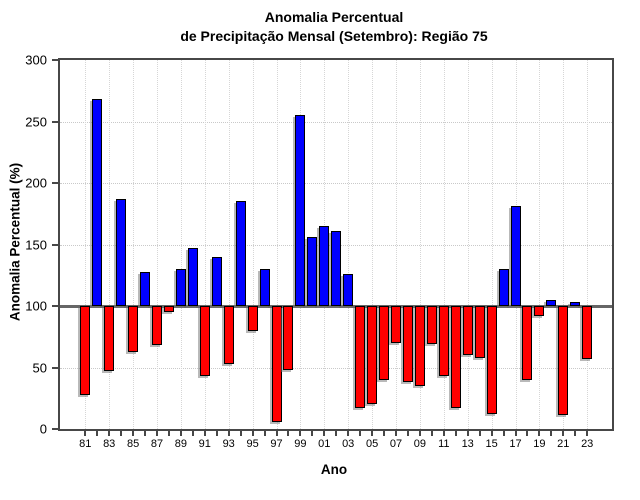  What do you see at coordinates (157, 444) in the screenshot?
I see `x-tick-label-87: 87` at bounding box center [157, 444].